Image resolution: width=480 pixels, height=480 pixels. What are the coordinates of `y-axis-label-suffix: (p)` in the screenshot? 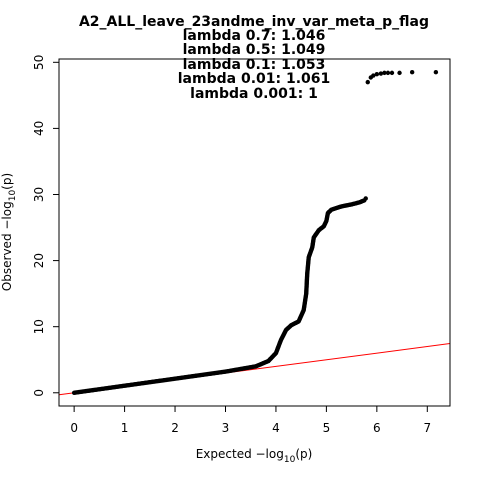 It's located at (7, 181).